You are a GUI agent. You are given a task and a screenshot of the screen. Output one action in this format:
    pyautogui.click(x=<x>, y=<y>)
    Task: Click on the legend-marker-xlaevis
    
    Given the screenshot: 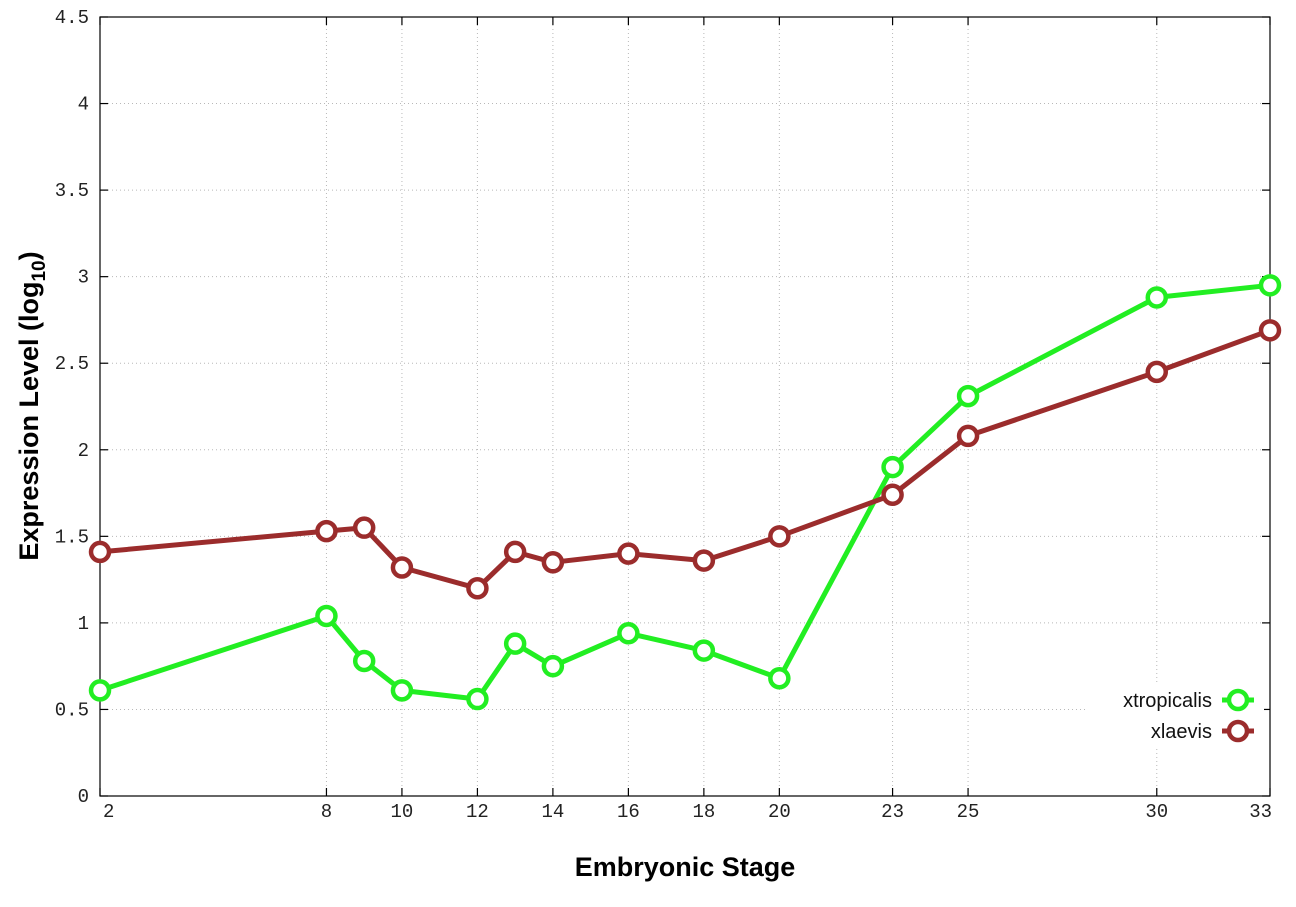 What is the action you would take?
    pyautogui.click(x=1238, y=731)
    